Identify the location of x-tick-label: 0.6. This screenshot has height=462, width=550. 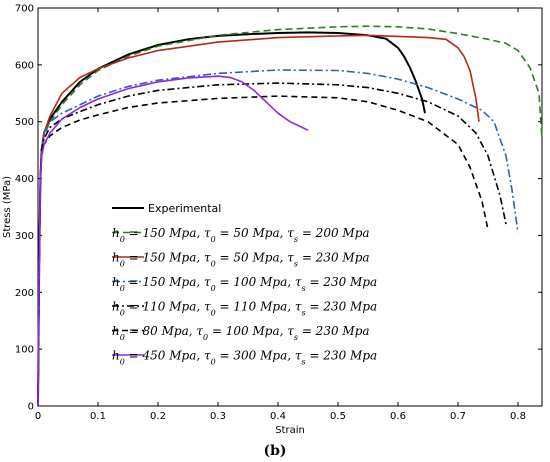
(398, 416).